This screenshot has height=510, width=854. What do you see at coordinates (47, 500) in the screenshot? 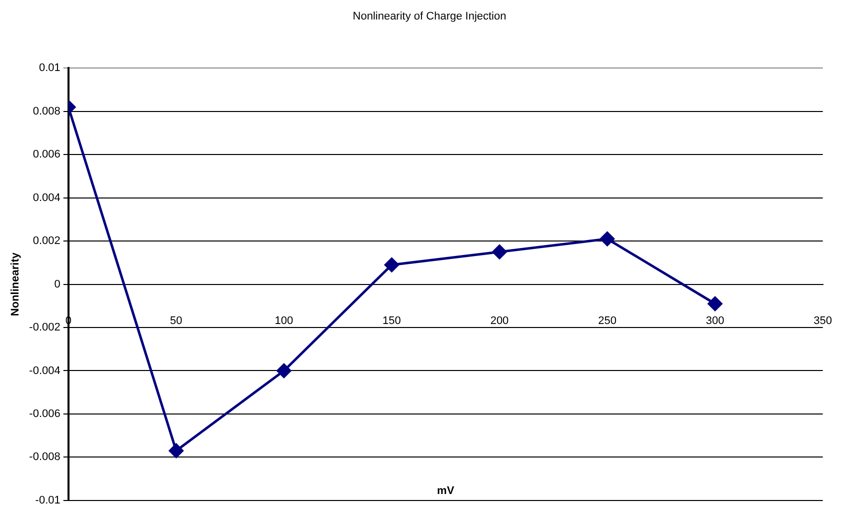
I see `y-tick-label: -0.01` at bounding box center [47, 500].